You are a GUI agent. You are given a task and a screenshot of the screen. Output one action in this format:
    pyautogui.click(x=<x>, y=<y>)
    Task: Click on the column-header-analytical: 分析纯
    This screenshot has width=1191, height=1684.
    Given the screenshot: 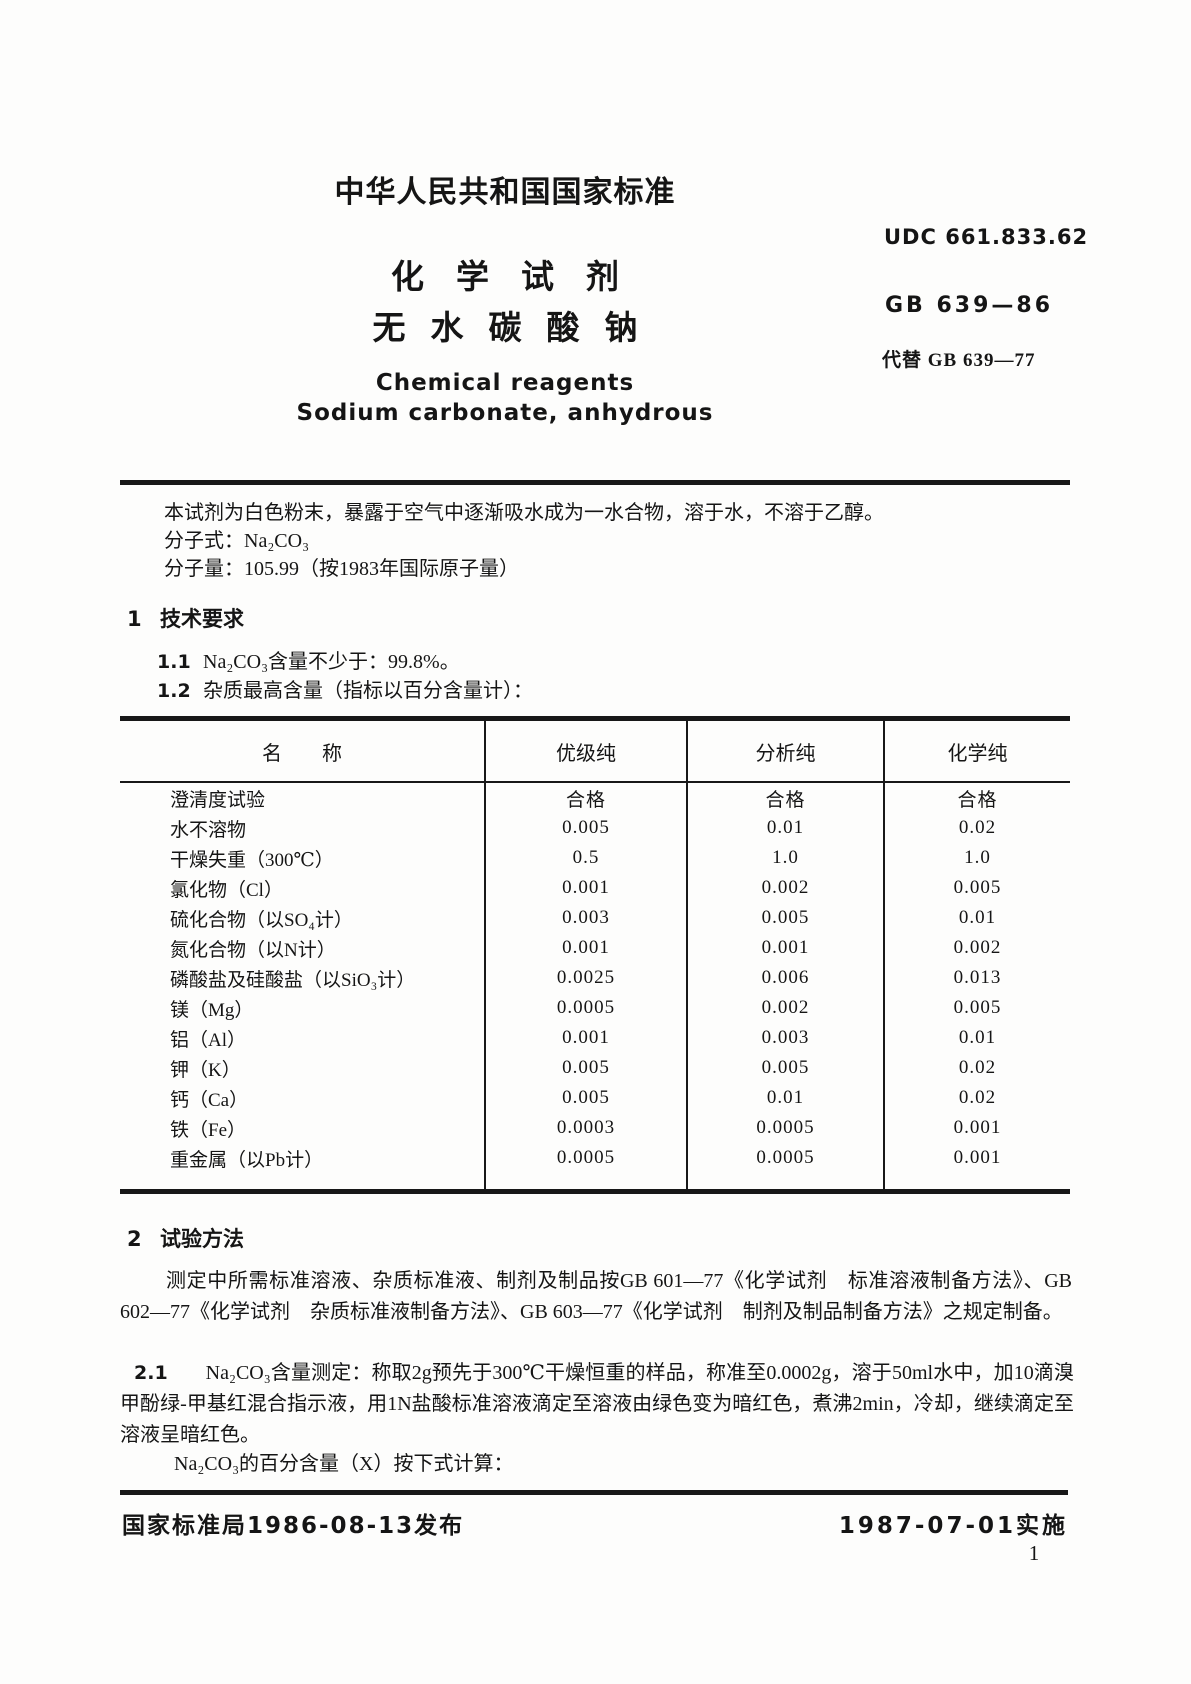 What is the action you would take?
    pyautogui.click(x=785, y=750)
    